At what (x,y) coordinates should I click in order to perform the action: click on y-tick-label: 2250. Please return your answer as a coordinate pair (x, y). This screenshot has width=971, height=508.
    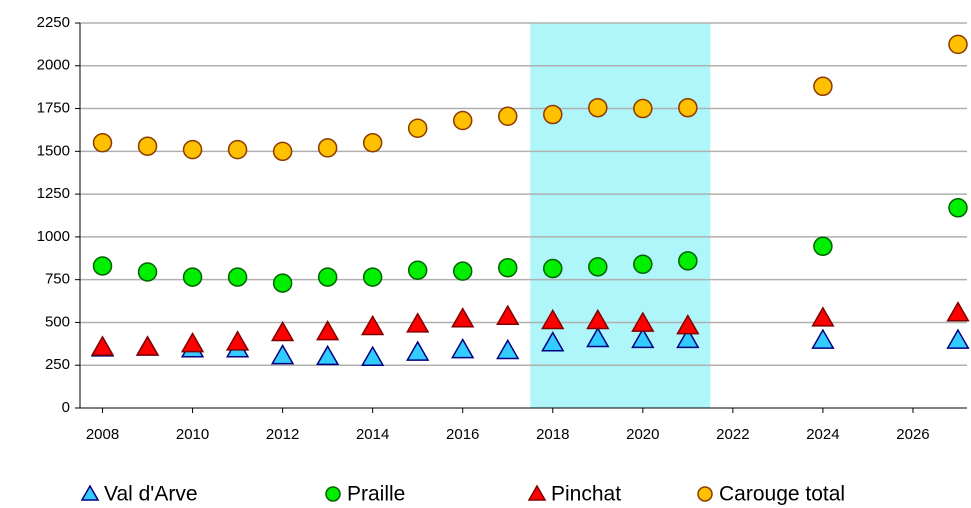
    Looking at the image, I should click on (53, 22).